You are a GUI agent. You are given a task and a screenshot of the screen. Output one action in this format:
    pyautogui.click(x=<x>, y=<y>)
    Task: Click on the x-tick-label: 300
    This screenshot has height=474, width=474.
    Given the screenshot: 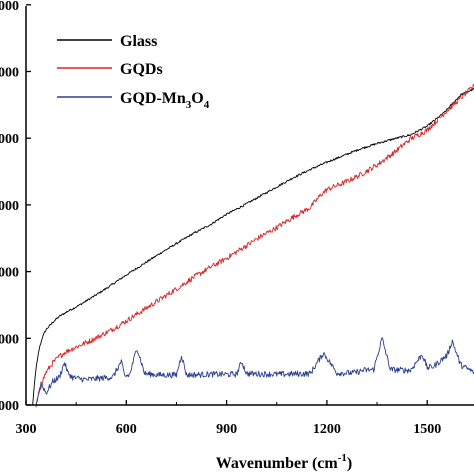 What is the action you would take?
    pyautogui.click(x=26, y=429)
    